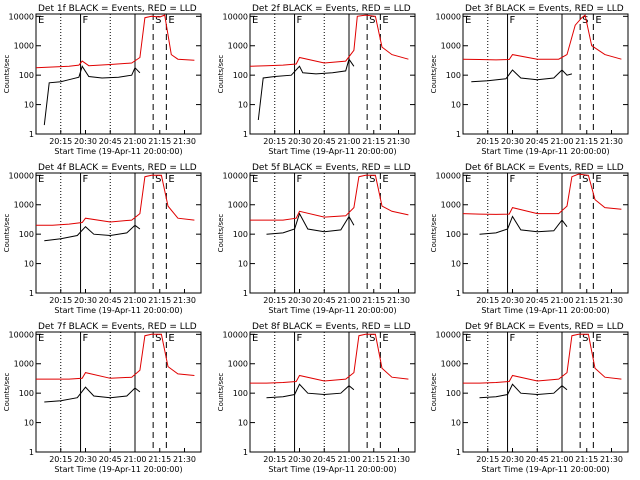 This screenshot has width=640, height=480. I want to click on chart-title: Det 5f BLACK = Events, RED = LLD, so click(331, 168).